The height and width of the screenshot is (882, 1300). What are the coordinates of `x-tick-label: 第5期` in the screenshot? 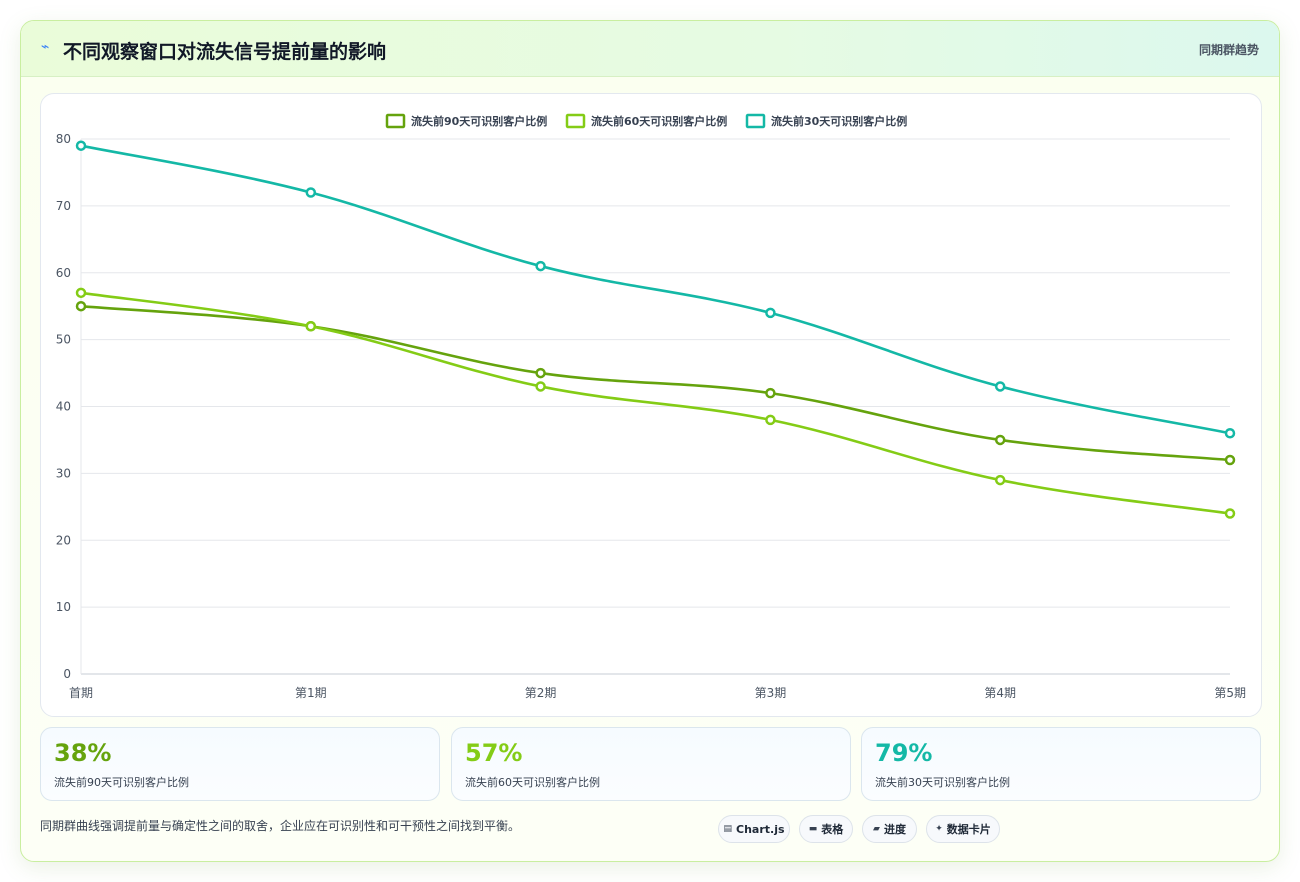 It's located at (1230, 693).